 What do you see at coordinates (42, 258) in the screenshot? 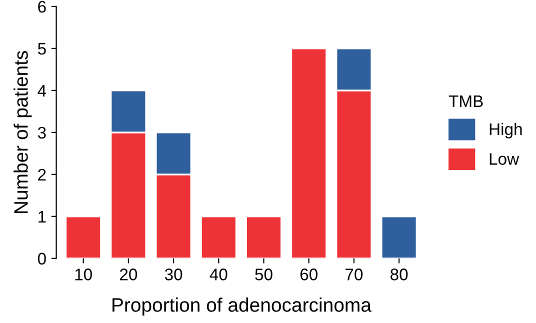
I see `y-tick-label: 0` at bounding box center [42, 258].